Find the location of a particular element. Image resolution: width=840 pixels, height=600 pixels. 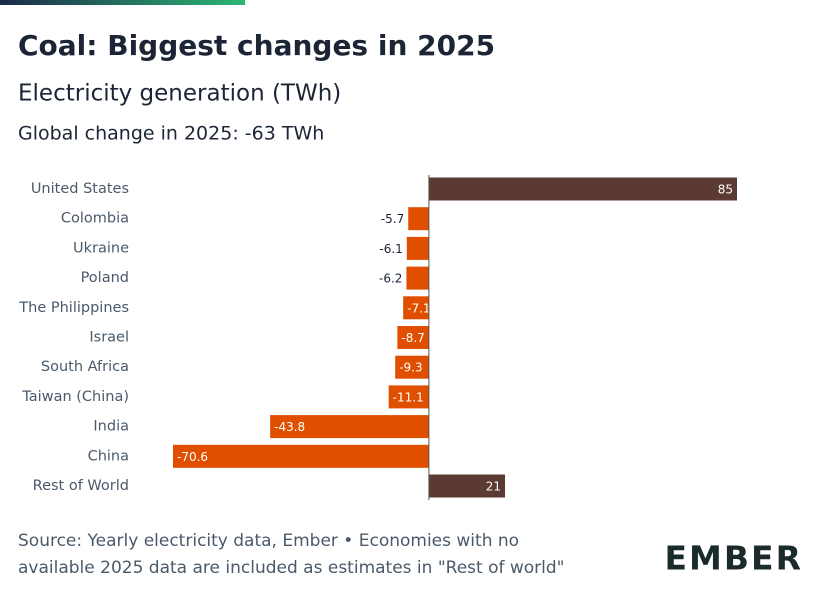

category-label: Poland is located at coordinates (105, 278).